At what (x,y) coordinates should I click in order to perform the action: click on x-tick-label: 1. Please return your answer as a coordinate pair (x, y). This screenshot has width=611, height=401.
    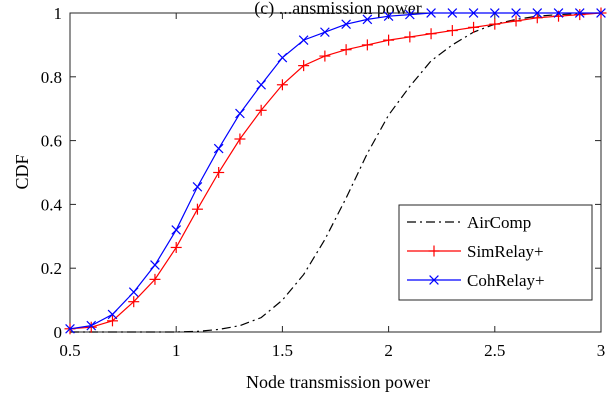
    Looking at the image, I should click on (176, 350).